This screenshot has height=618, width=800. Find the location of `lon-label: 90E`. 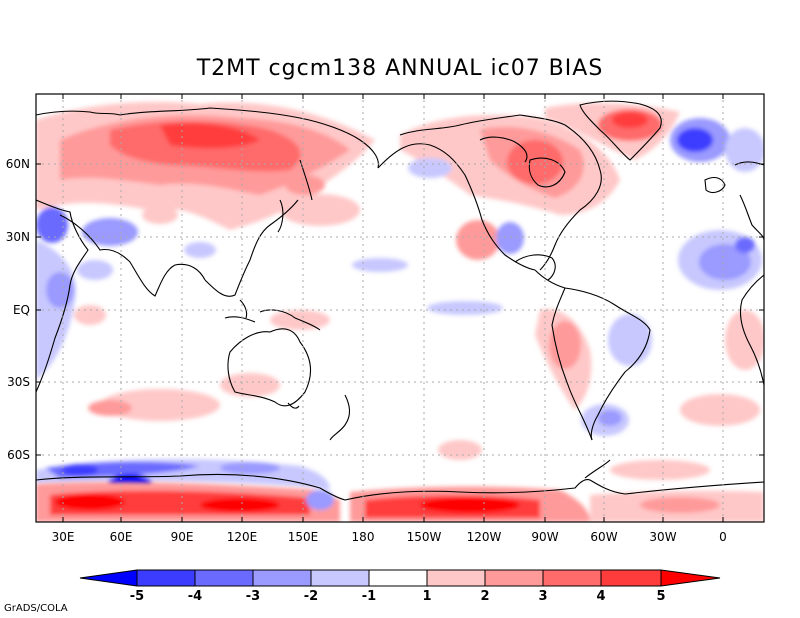

lon-label: 90E is located at coordinates (182, 537).